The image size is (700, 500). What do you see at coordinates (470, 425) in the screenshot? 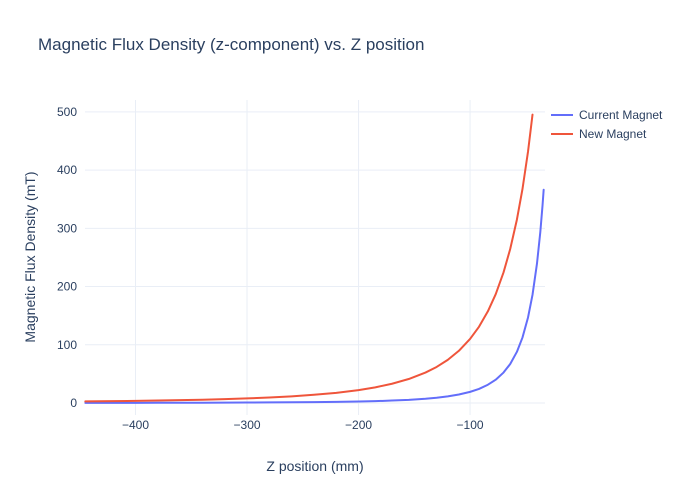
I see `x-tick-label: −100` at bounding box center [470, 425].